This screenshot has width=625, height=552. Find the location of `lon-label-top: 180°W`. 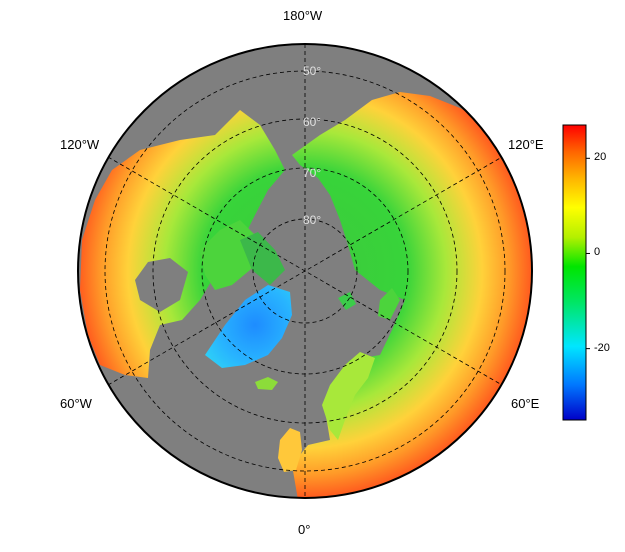

lon-label-top: 180°W is located at coordinates (303, 15).